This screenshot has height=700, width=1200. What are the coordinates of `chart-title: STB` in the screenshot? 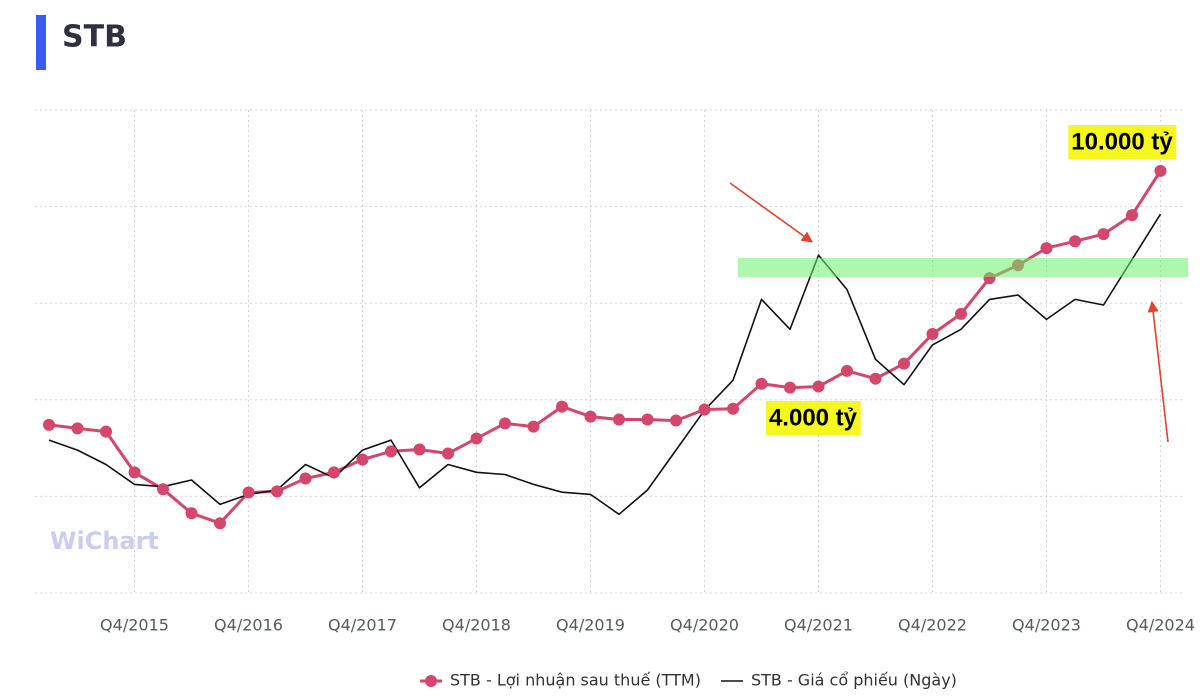 It's located at (94, 37).